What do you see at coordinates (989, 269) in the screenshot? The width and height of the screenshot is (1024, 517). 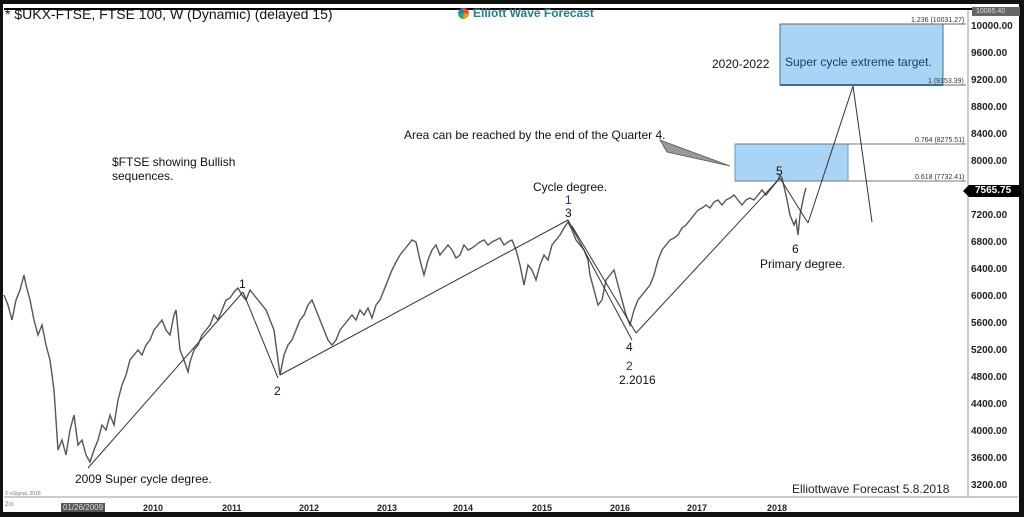 I see `price-tick: 6400.00` at bounding box center [989, 269].